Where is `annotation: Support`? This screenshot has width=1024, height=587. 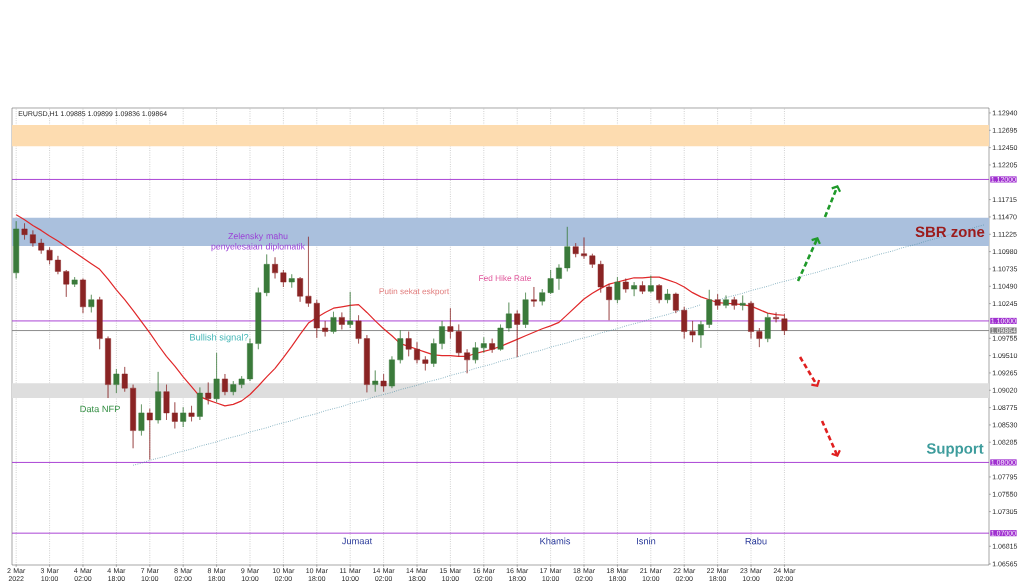 annotation: Support is located at coordinates (955, 450).